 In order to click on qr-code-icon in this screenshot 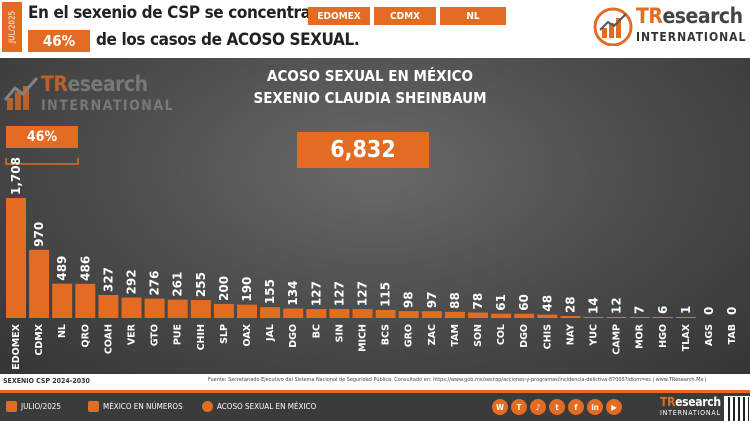, I will do `click(737, 408)`.